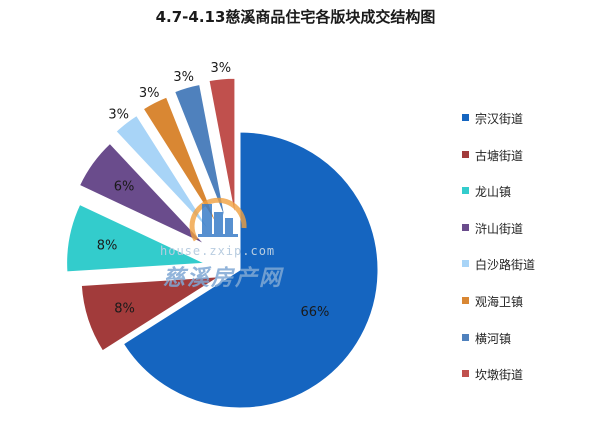 Image resolution: width=591 pixels, height=423 pixels. What do you see at coordinates (499, 301) in the screenshot?
I see `legend-label: 观海卫镇` at bounding box center [499, 301].